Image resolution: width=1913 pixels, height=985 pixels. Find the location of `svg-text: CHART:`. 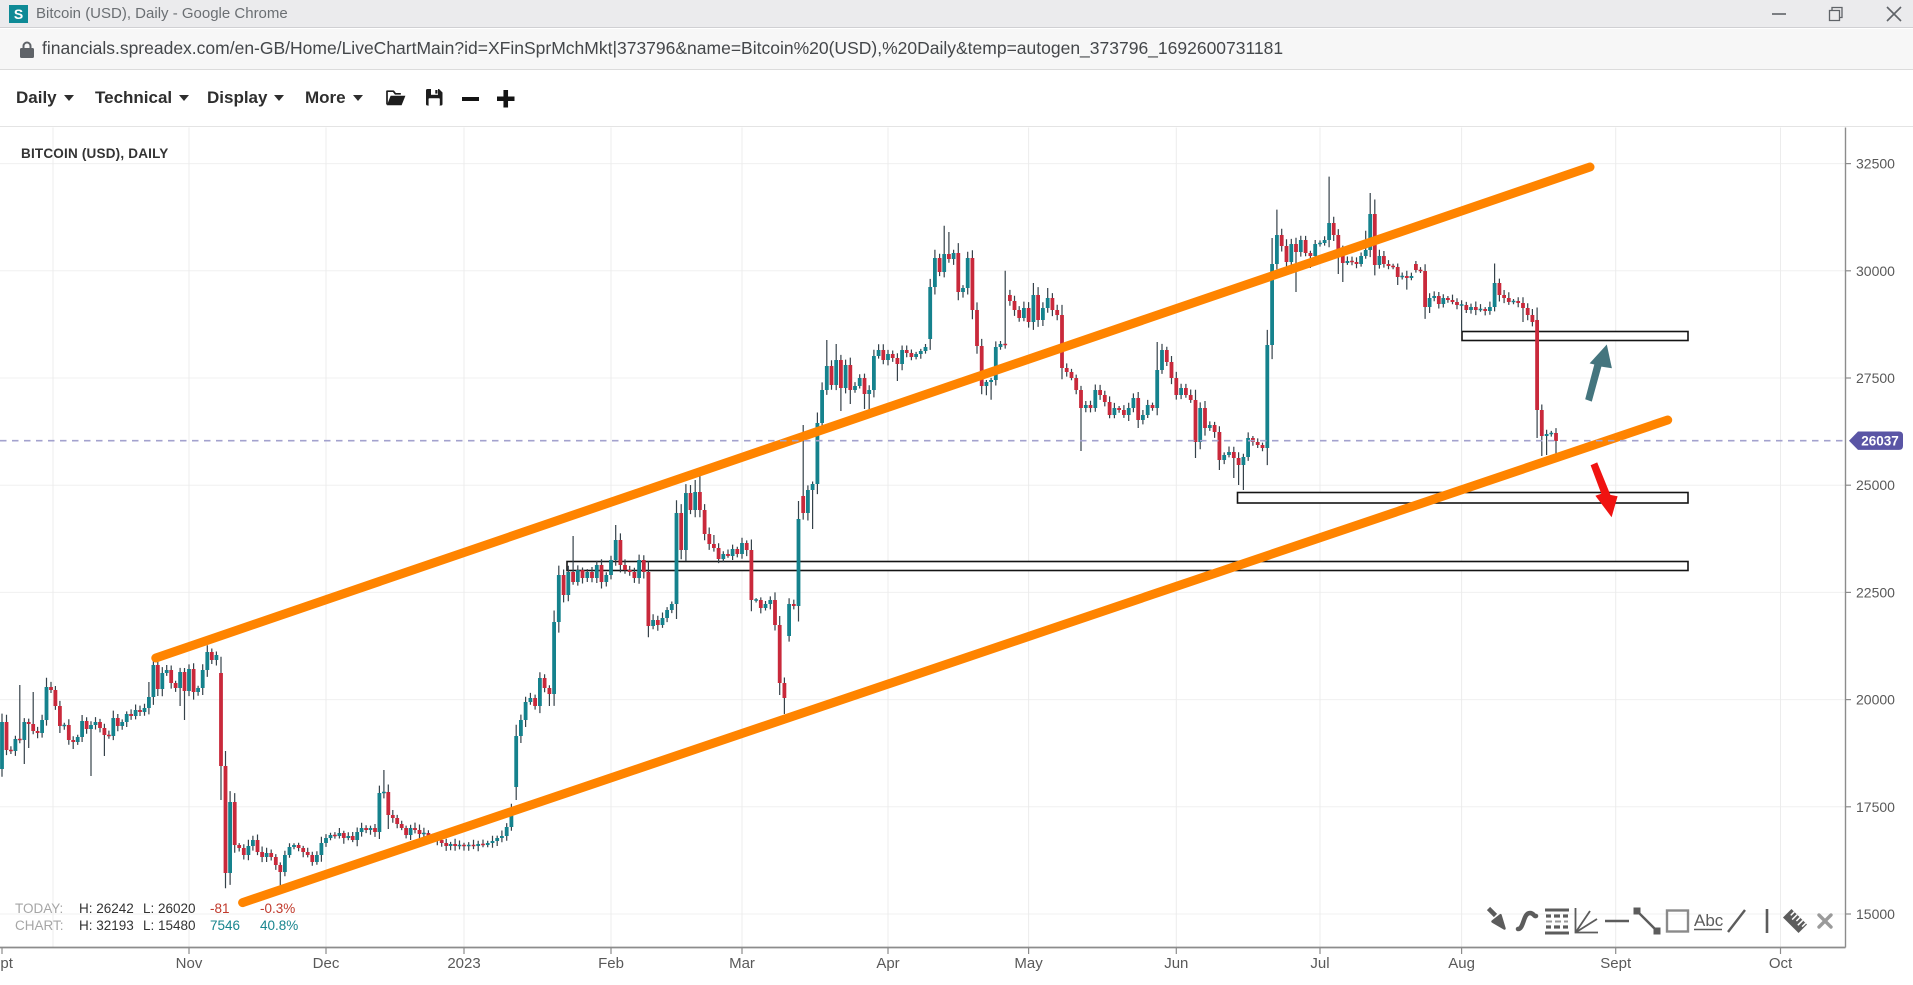

svg-text: CHART: is located at coordinates (39, 925).